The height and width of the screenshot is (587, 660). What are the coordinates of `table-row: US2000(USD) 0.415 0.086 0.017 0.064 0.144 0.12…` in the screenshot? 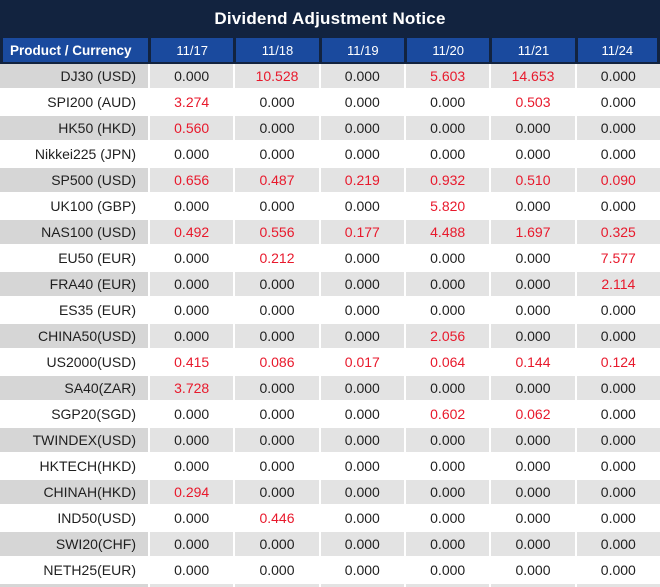 It's located at (330, 363).